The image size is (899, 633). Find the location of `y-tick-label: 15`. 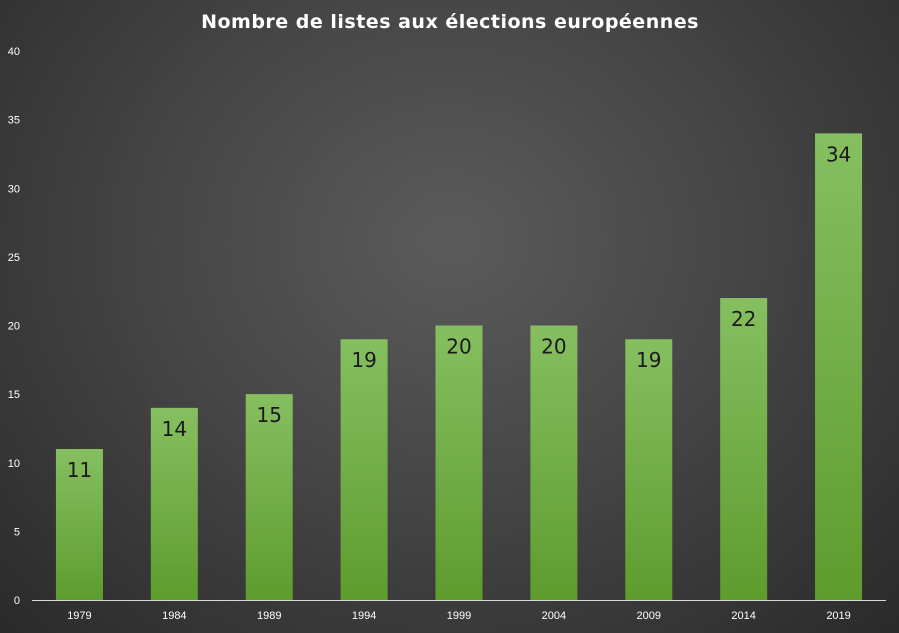

y-tick-label: 15 is located at coordinates (14, 395).